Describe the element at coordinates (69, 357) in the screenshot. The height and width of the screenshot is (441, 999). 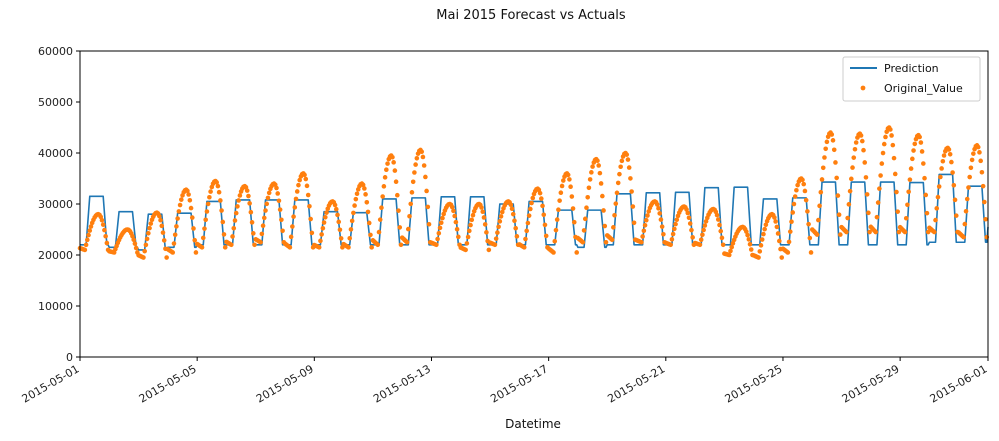
I see `y-tick-label: 0` at that location.